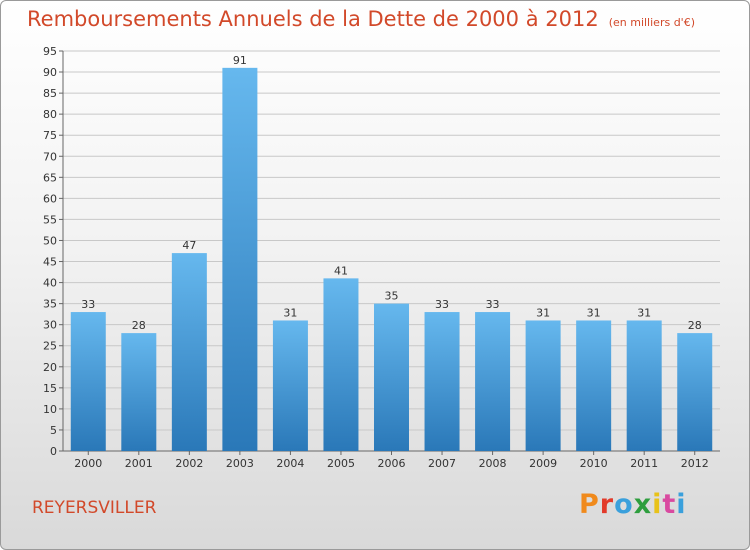  I want to click on bar-2006, so click(391, 377).